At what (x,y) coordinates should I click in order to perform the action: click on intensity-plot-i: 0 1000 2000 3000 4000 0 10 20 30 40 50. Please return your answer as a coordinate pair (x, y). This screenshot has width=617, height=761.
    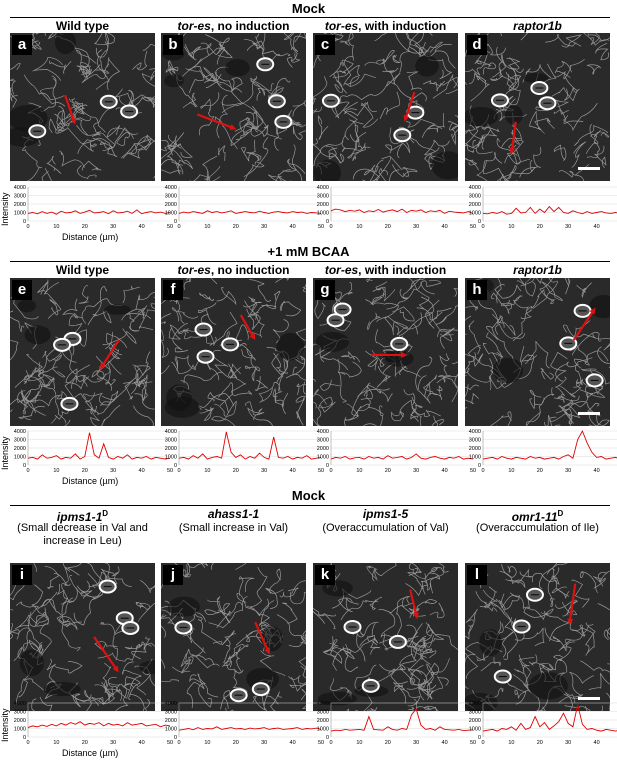
    Looking at the image, I should click on (91, 724).